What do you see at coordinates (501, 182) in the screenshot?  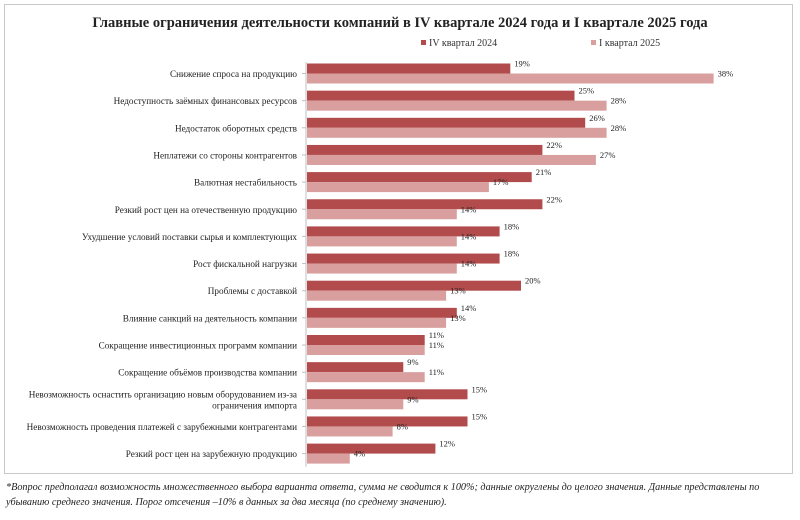 I see `data-label: 17%` at bounding box center [501, 182].